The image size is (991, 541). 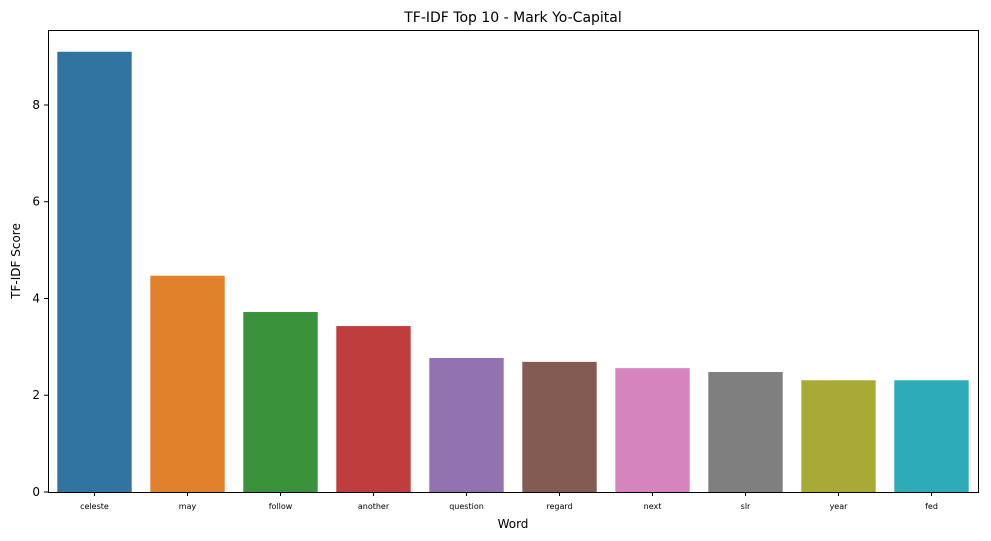 I want to click on x-tick-label-slr: slr, so click(x=746, y=506).